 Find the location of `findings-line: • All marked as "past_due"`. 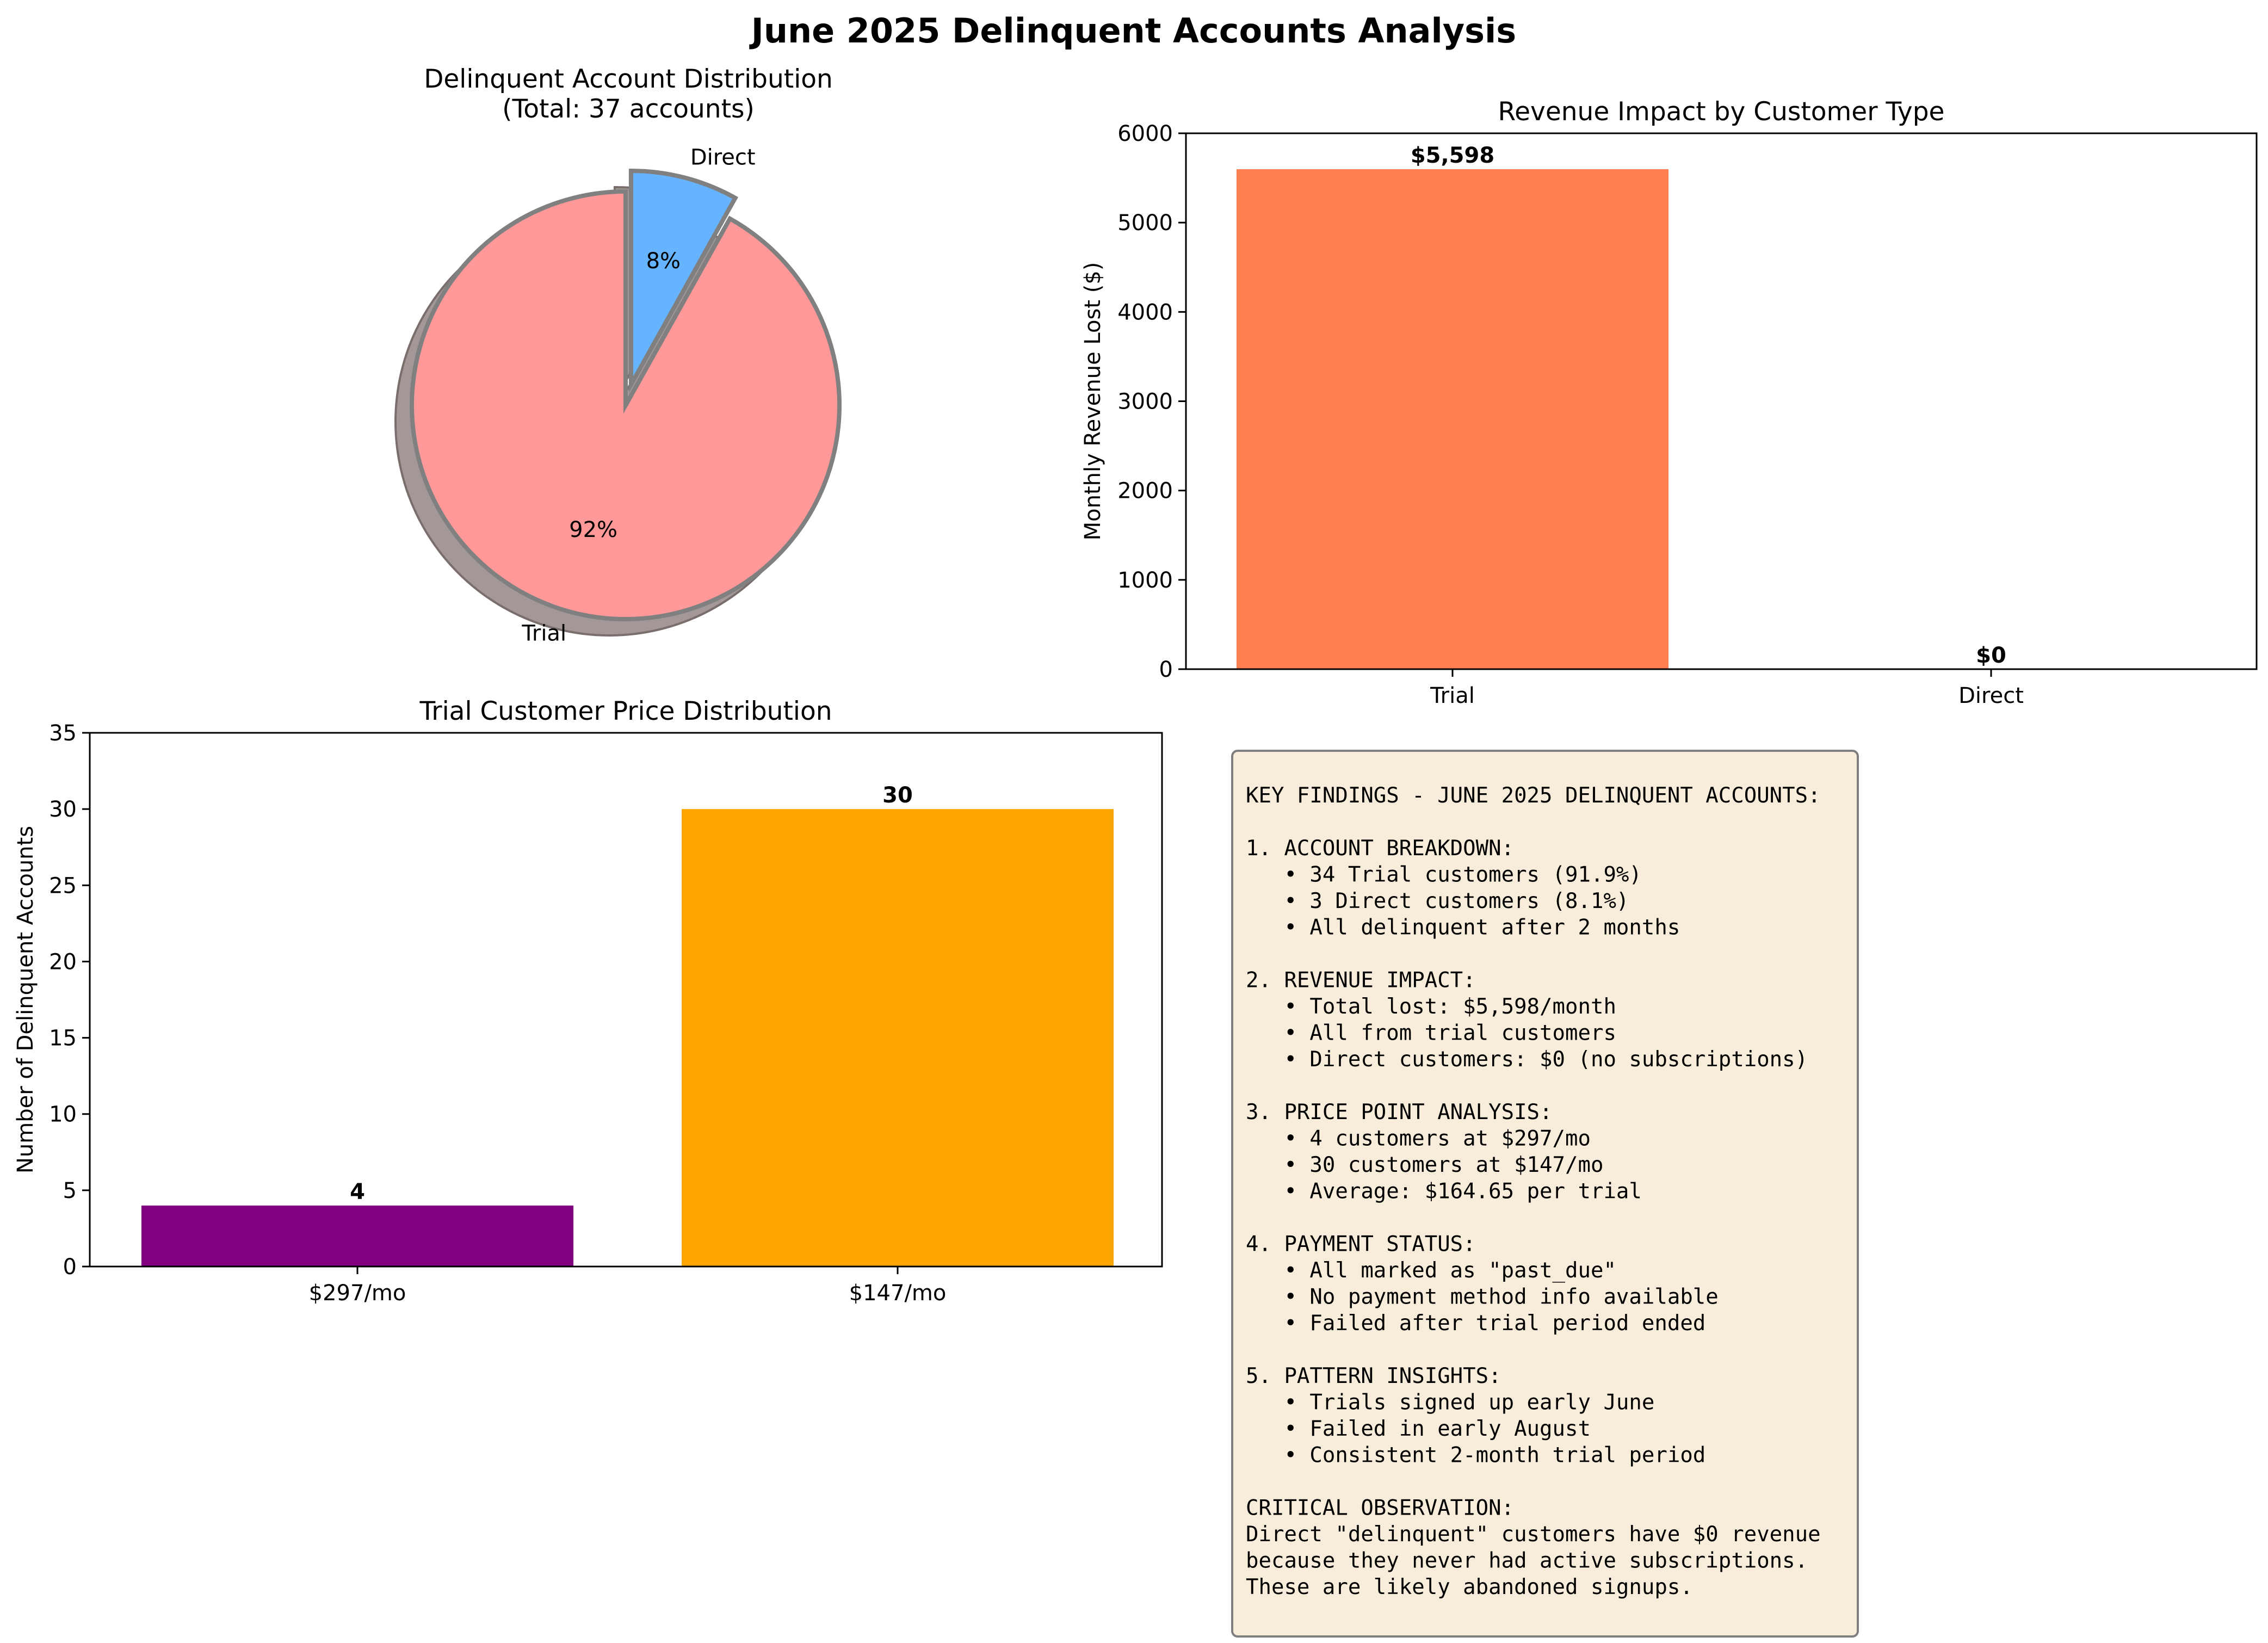

findings-line: • All marked as "past_due" is located at coordinates (1431, 1270).